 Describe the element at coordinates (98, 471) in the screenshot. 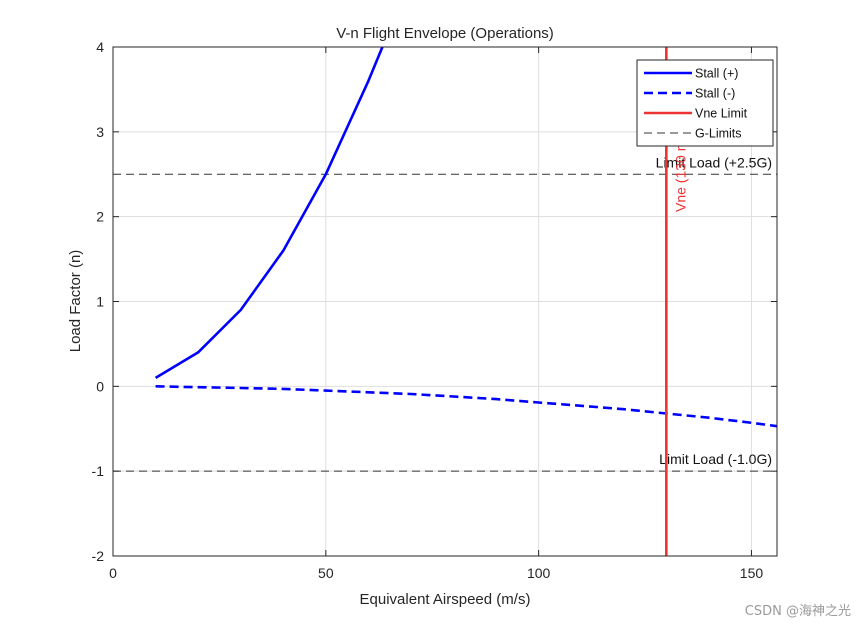

I see `y-tick-label: -1` at that location.